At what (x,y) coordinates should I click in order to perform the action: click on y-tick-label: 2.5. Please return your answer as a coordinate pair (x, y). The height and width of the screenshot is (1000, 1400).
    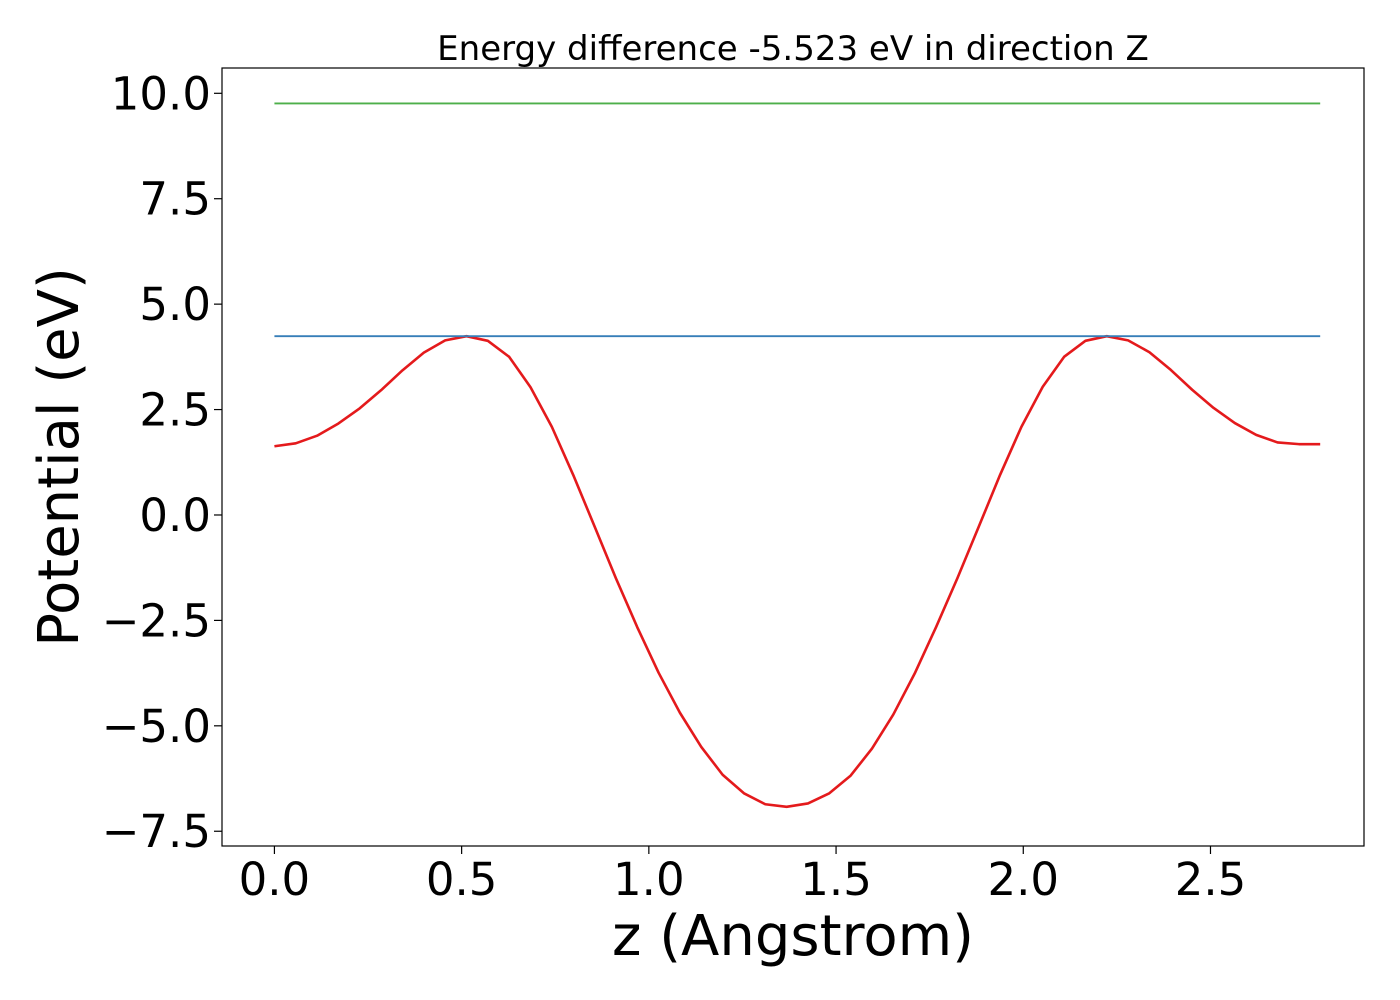
    Looking at the image, I should click on (175, 410).